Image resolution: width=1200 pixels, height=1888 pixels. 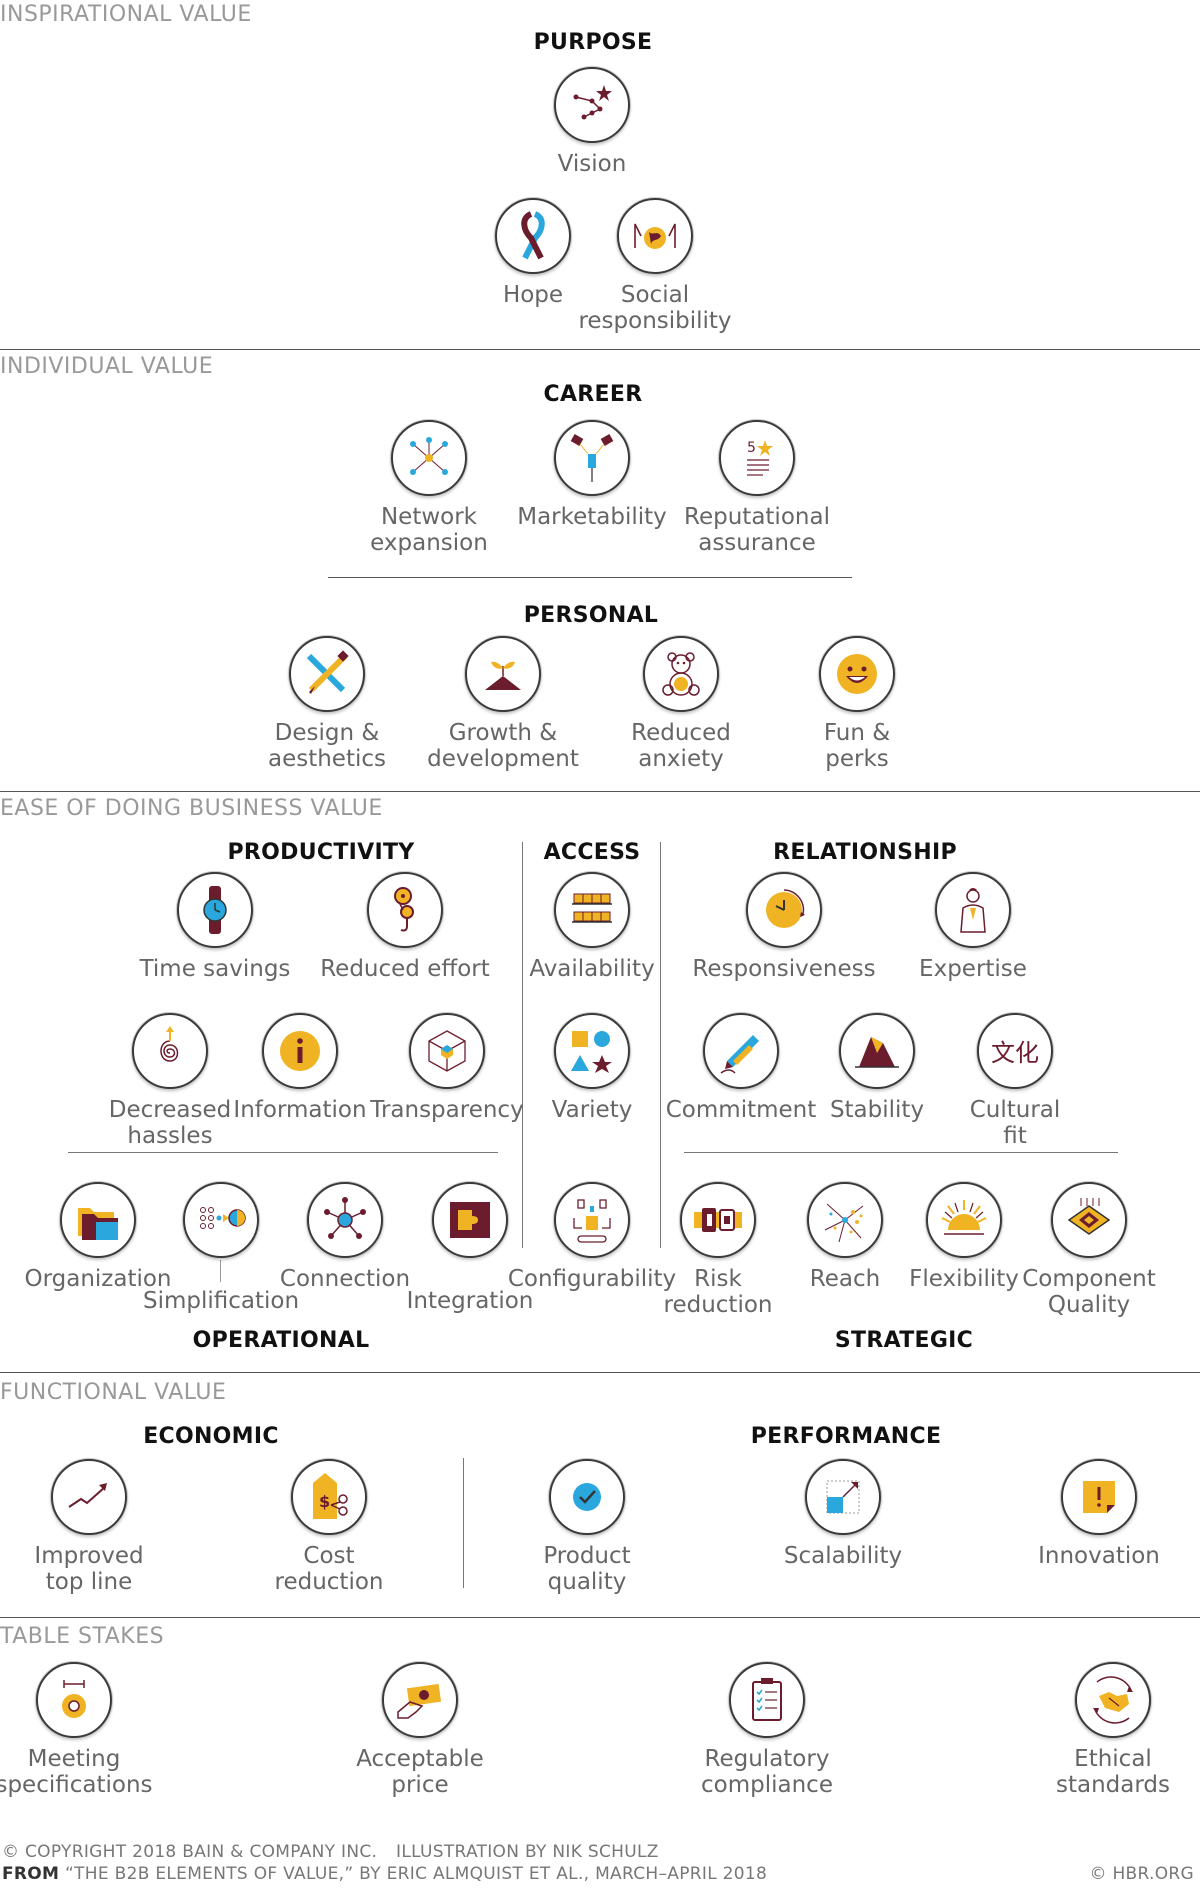 I want to click on element-social-responsibility: Social responsibility, so click(x=655, y=266).